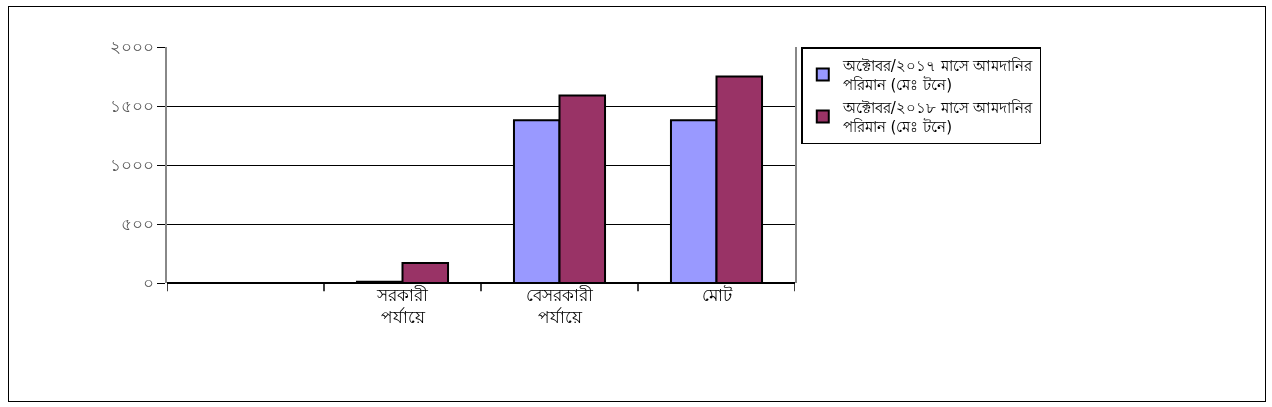  What do you see at coordinates (131, 46) in the screenshot?
I see `y-tick-label: ২০০০` at bounding box center [131, 46].